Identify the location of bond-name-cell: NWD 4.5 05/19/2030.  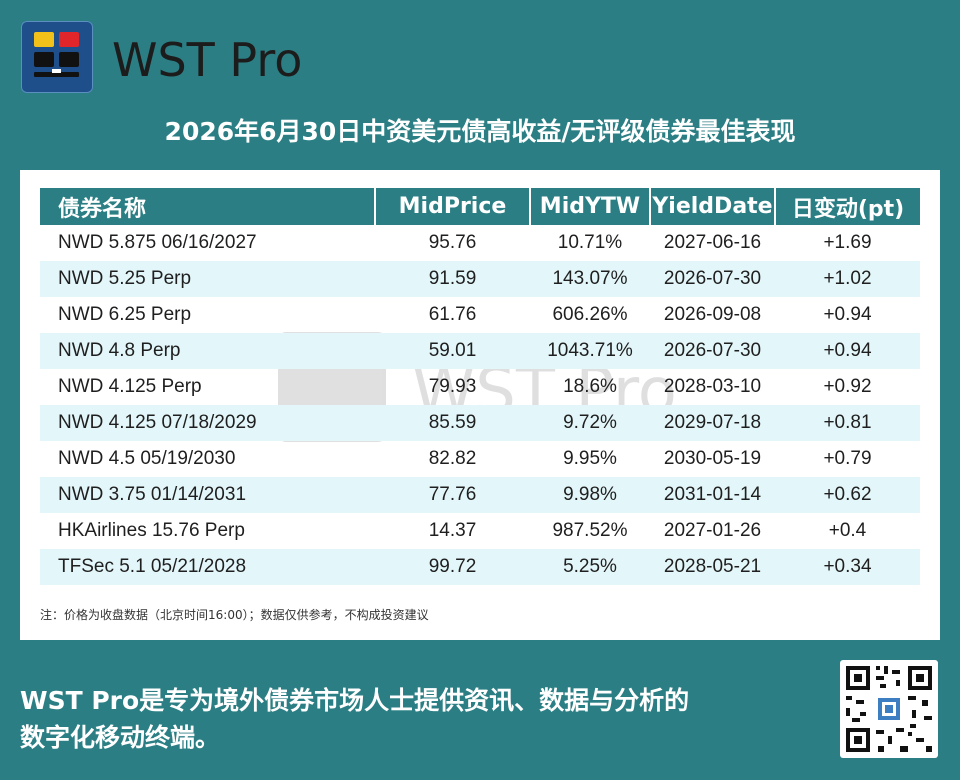
(147, 458).